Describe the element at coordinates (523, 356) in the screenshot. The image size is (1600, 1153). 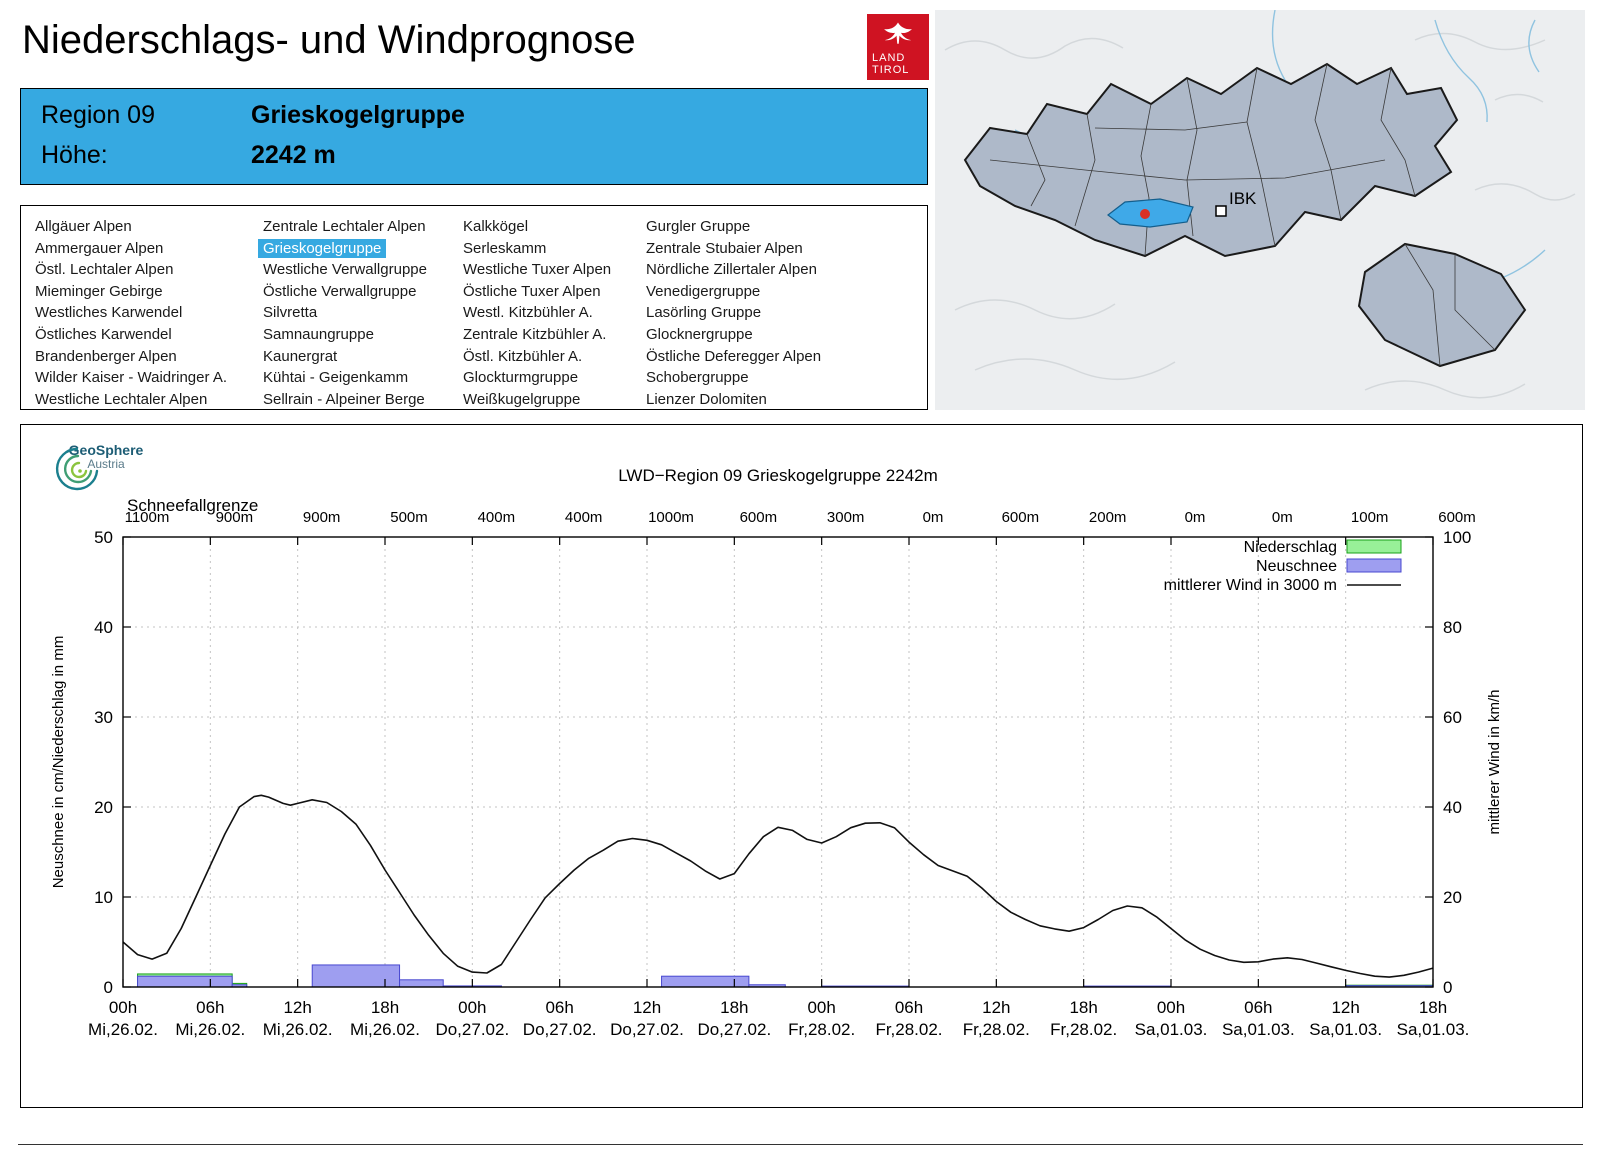
I see `region-list-item: Östl. Kitzbühler A.` at that location.